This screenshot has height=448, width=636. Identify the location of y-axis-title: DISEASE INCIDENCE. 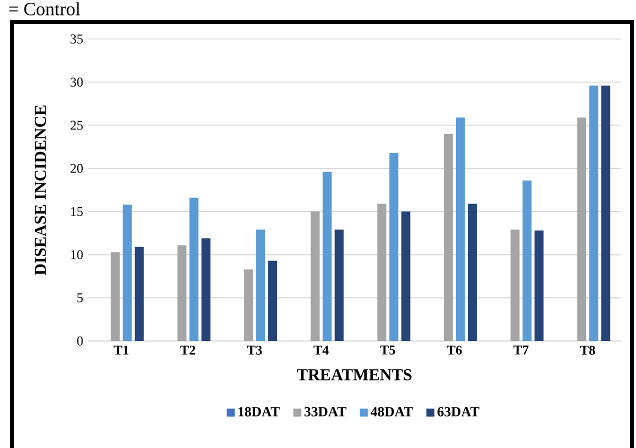
(40, 190).